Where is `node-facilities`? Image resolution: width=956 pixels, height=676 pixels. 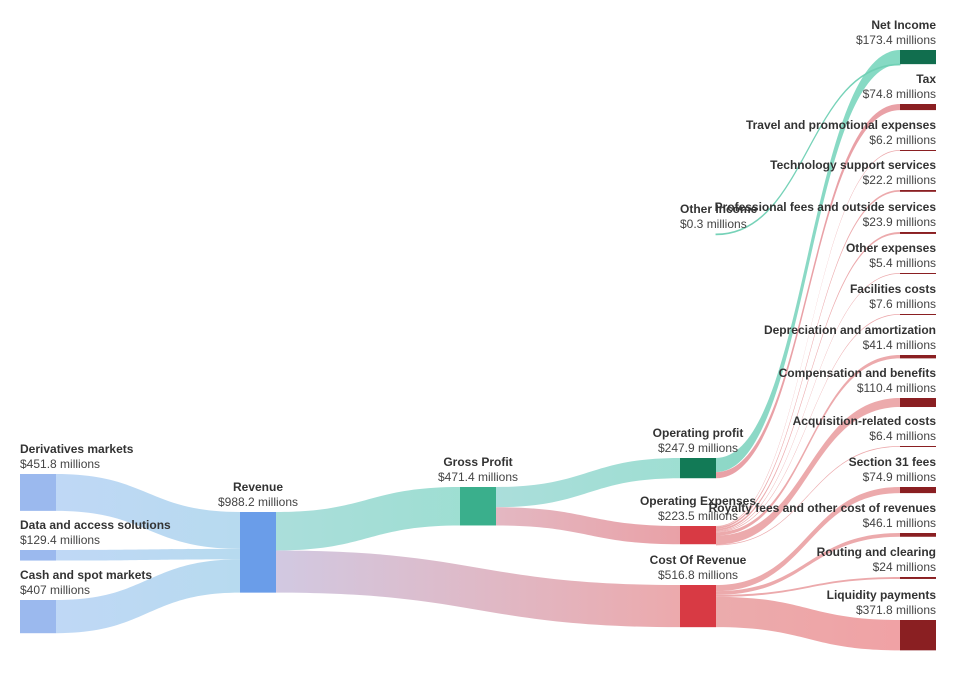
node-facilities is located at coordinates (918, 314).